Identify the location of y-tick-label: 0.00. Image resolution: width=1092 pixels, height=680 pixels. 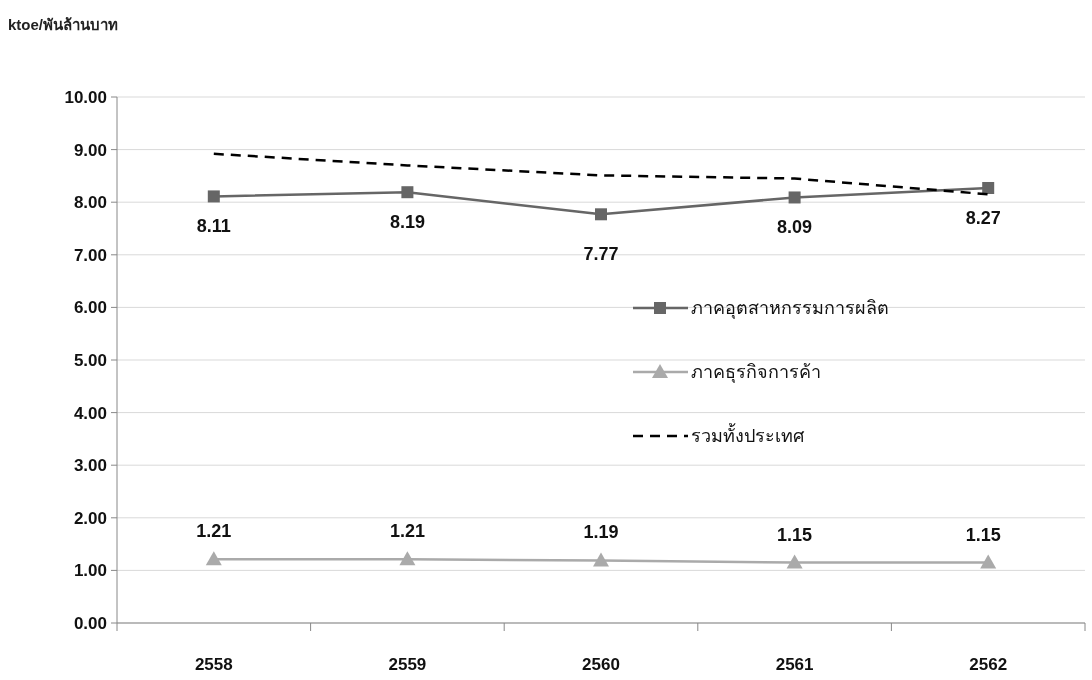
(90, 623).